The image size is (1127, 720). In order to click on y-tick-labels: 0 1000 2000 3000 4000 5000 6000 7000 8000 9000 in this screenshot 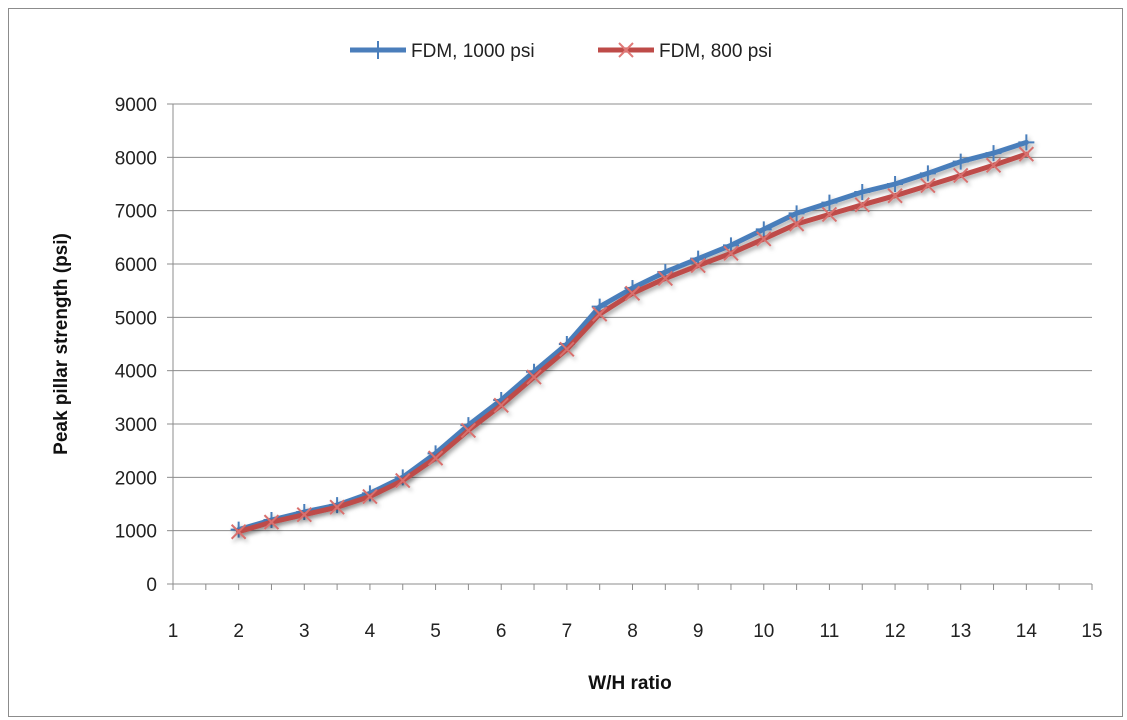, I will do `click(136, 345)`.